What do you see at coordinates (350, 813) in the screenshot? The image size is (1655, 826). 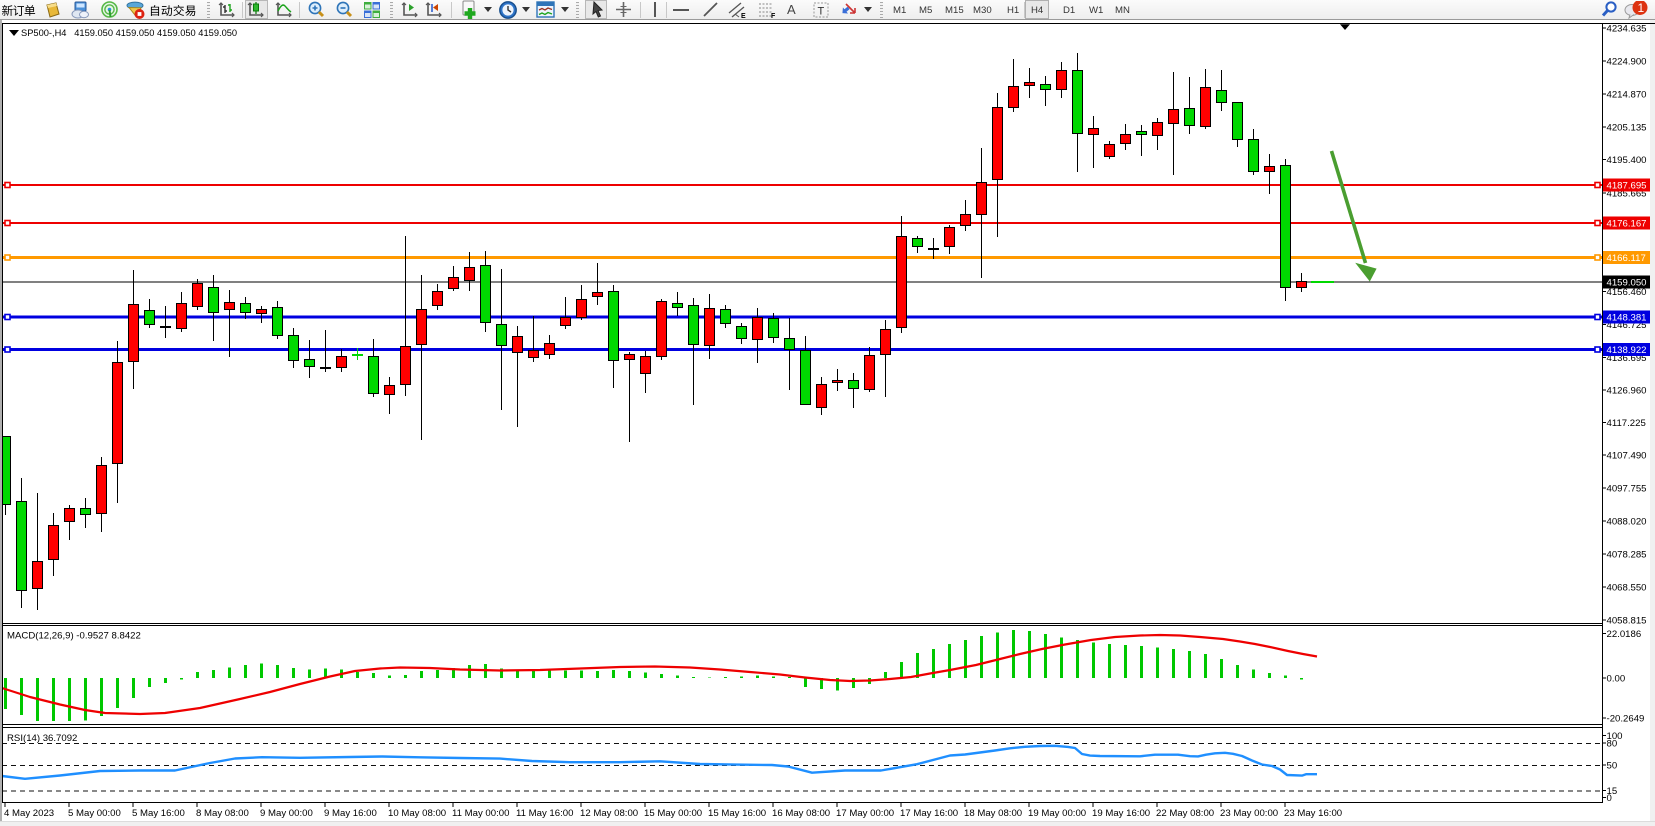 I see `svg-text: 9 May 16:00` at bounding box center [350, 813].